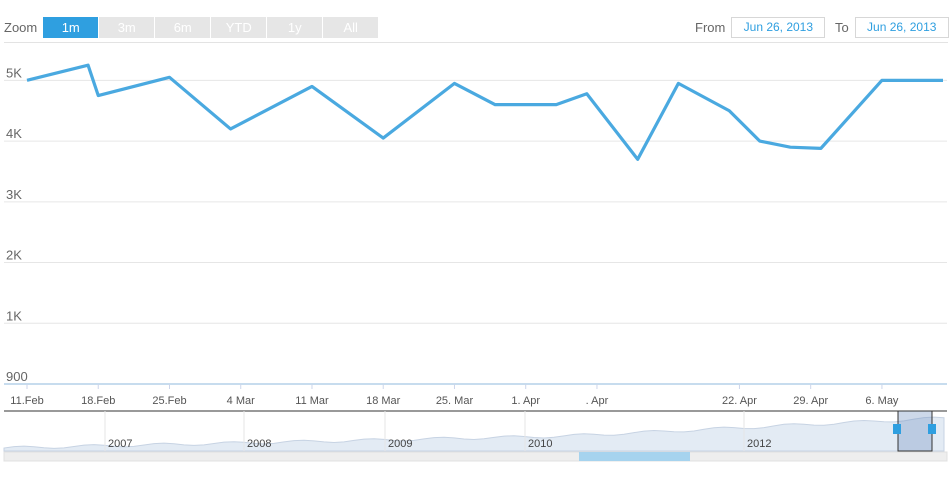 The width and height of the screenshot is (950, 482). I want to click on x-tick-label: 22. Apr, so click(739, 401).